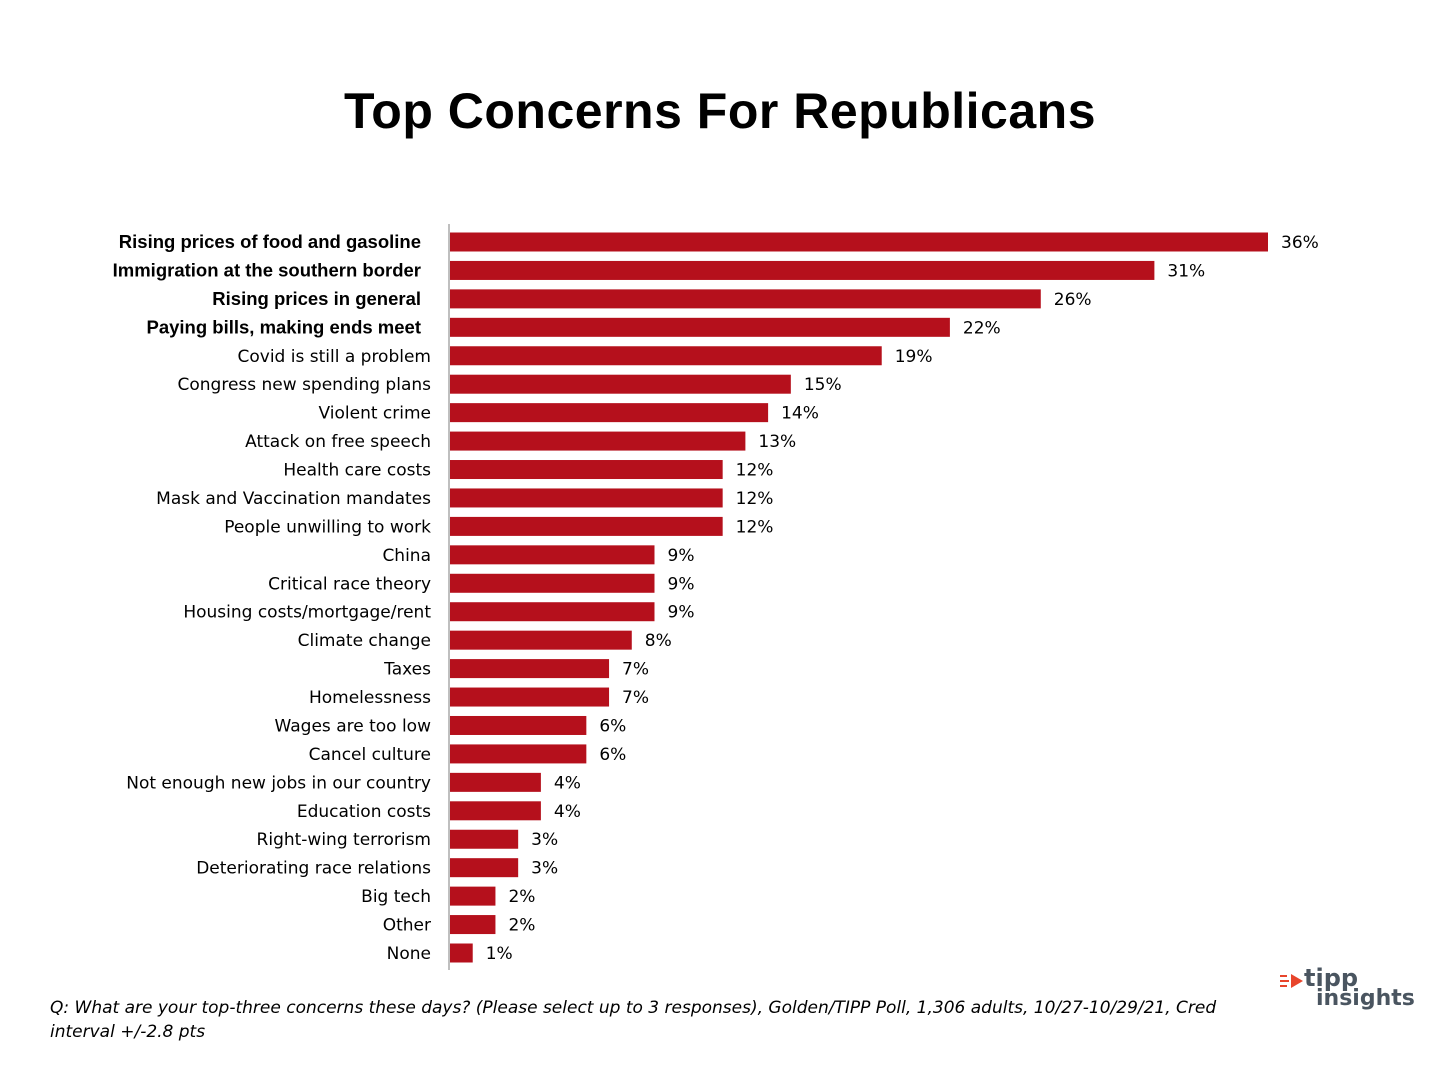 This screenshot has height=1080, width=1440. I want to click on tipp-insights-logo: tipp insights, so click(1350, 990).